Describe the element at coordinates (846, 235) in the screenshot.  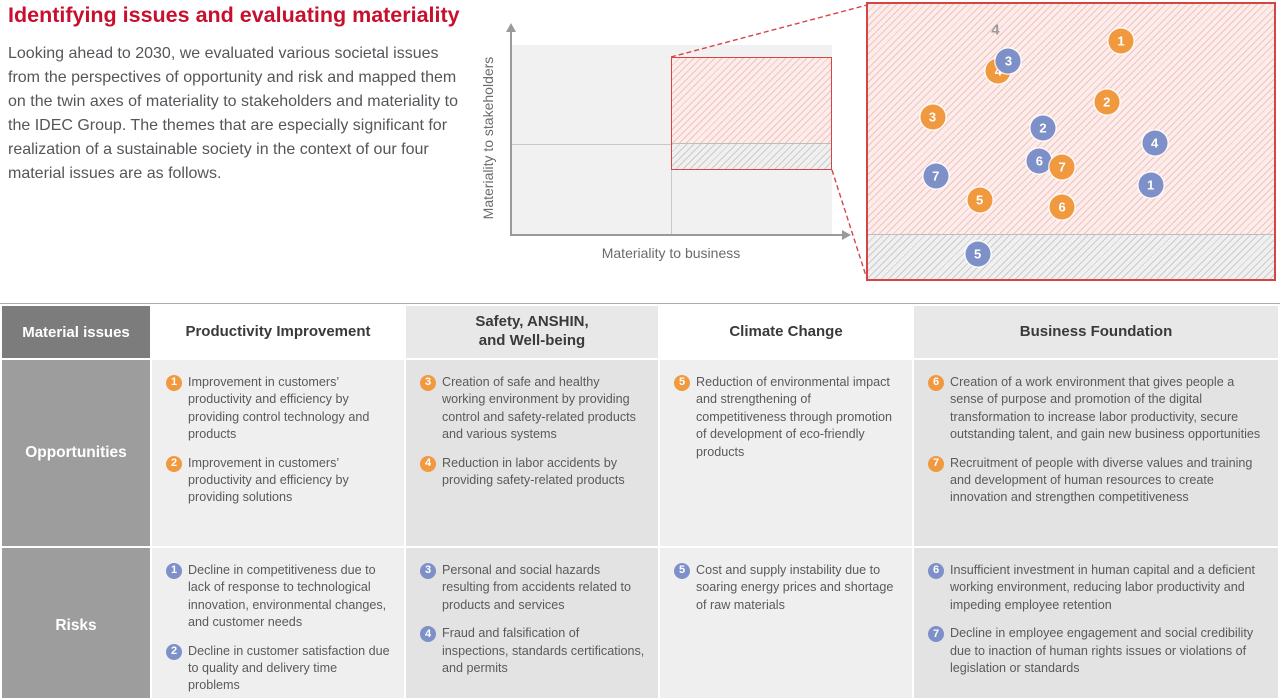
I see `x-axis-arrow-icon` at that location.